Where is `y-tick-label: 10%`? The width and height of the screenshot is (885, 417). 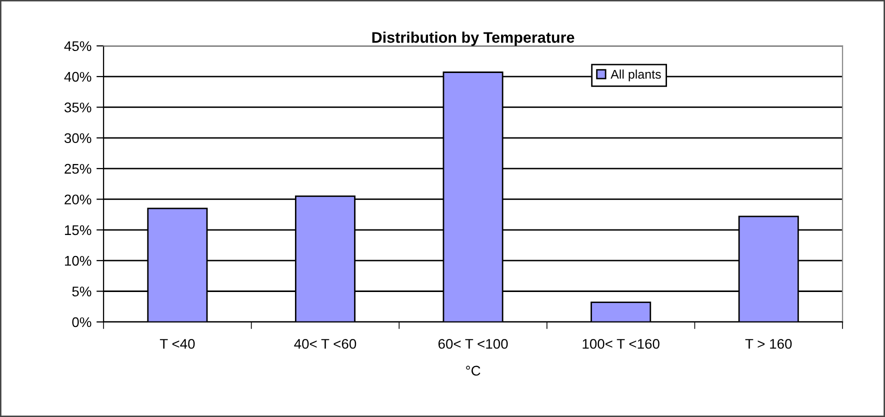
y-tick-label: 10% is located at coordinates (78, 261).